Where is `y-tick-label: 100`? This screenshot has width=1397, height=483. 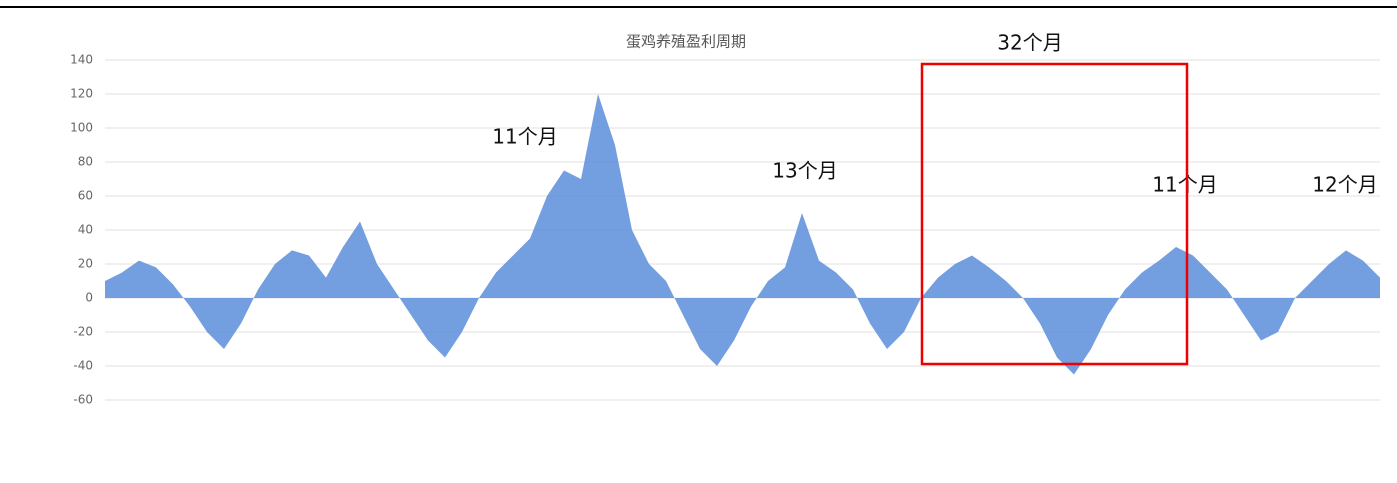
y-tick-label: 100 is located at coordinates (81, 128).